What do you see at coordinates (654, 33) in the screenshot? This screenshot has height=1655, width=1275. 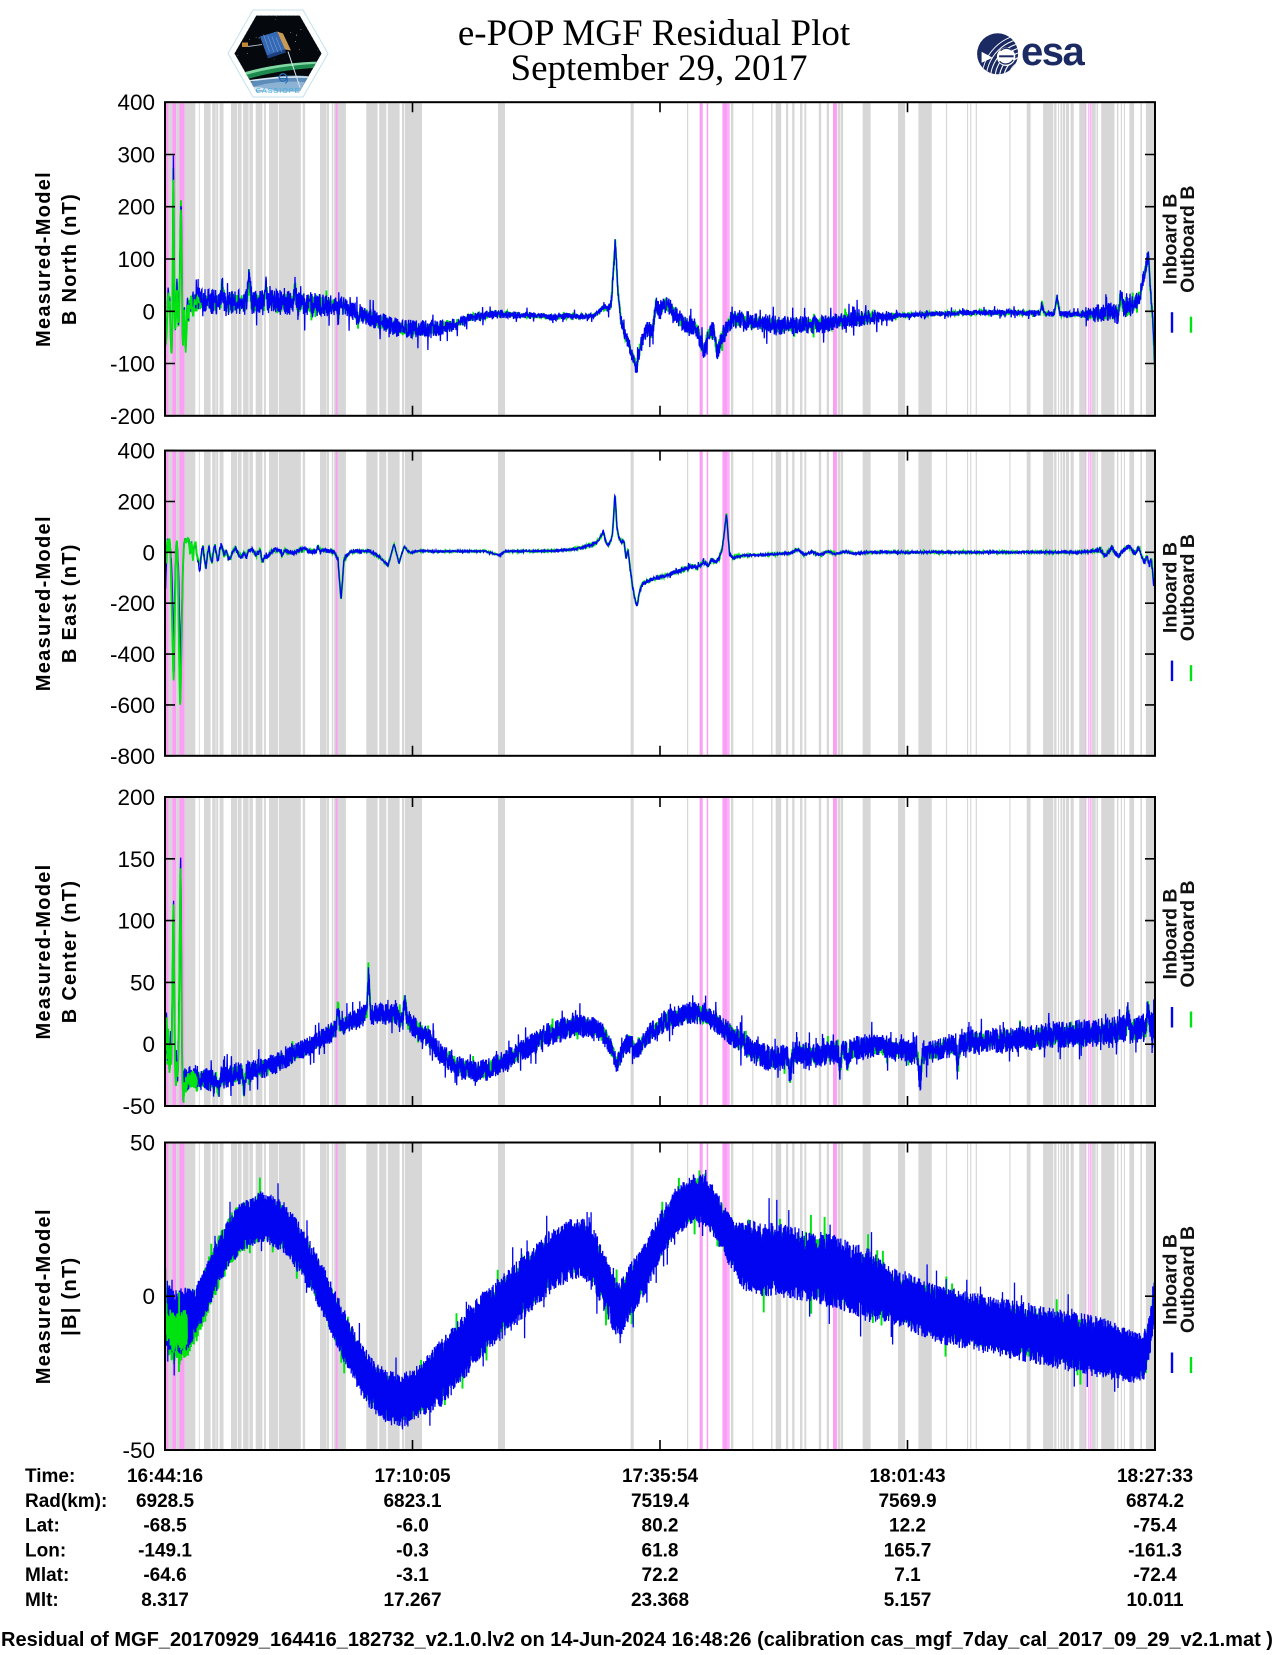 I see `svg-text: e-POP MGF Residual Plot` at bounding box center [654, 33].